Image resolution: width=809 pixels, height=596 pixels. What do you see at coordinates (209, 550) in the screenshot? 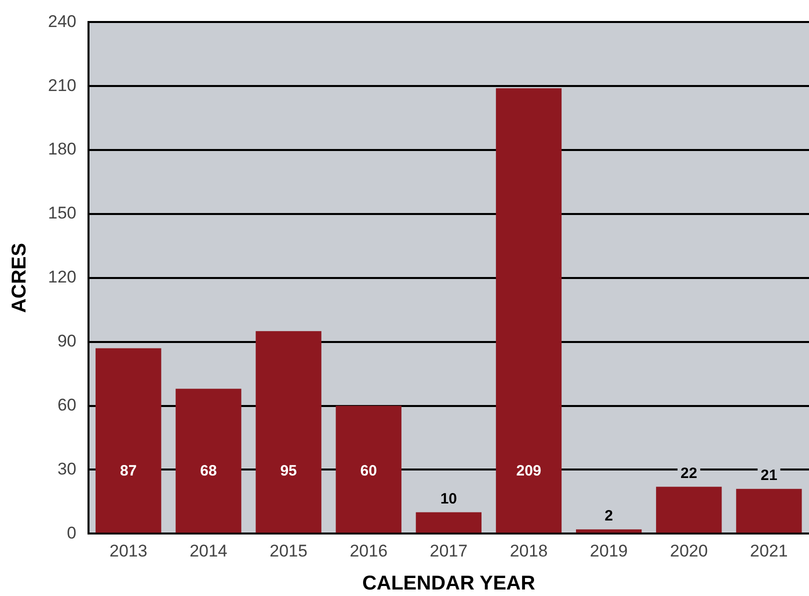
I see `x-tick-label: 2014` at bounding box center [209, 550].